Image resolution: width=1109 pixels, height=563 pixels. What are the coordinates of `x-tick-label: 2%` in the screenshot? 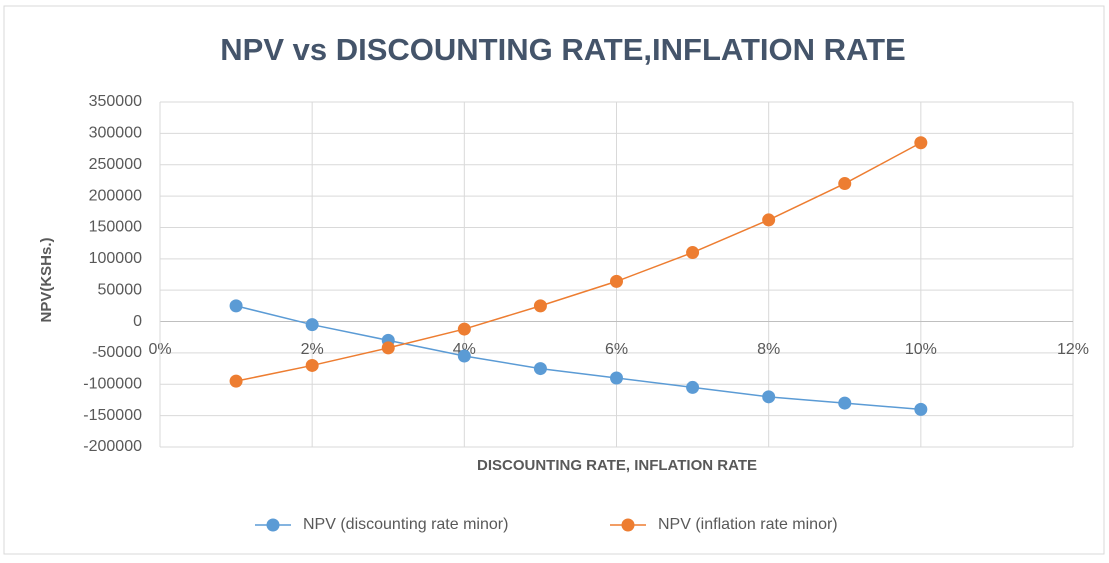 It's located at (312, 349).